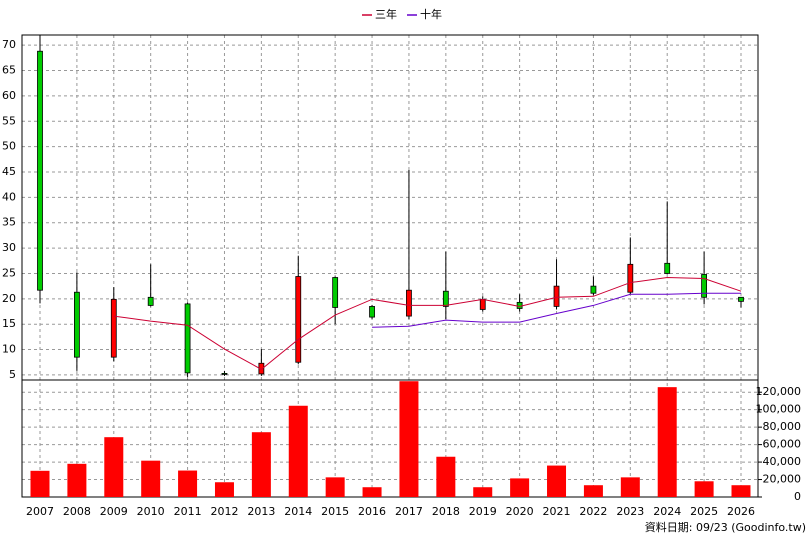  What do you see at coordinates (779, 409) in the screenshot?
I see `y2-tick-label: 100,000` at bounding box center [779, 409].